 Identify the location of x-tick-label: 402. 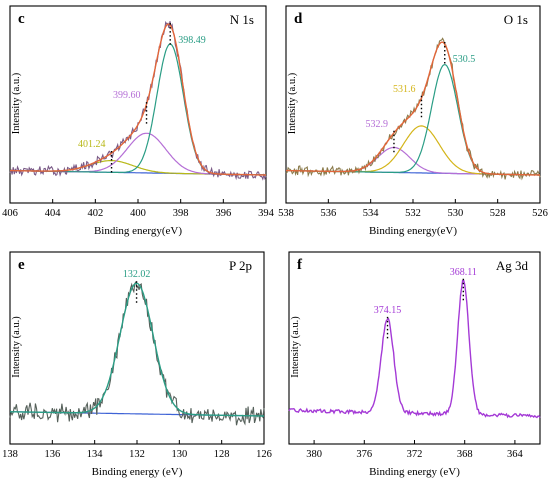
(95, 213).